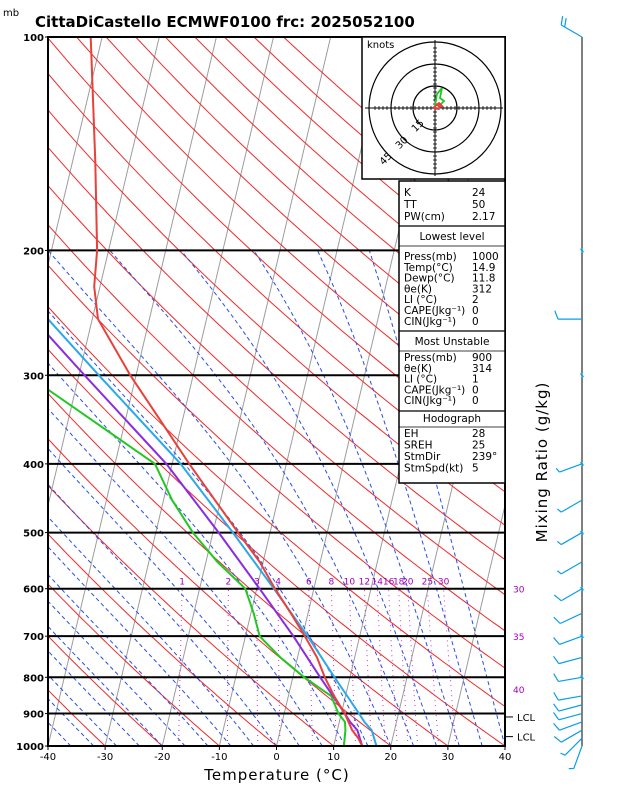  I want to click on staff-marker, so click(582, 250).